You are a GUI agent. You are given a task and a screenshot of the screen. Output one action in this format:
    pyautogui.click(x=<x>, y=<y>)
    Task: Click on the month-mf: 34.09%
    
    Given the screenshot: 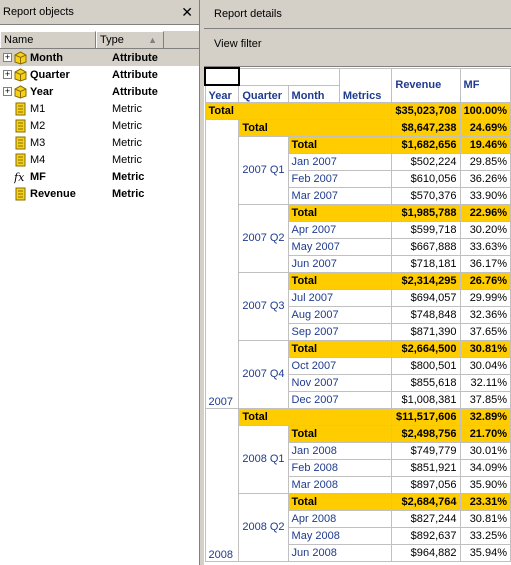 What is the action you would take?
    pyautogui.click(x=485, y=467)
    